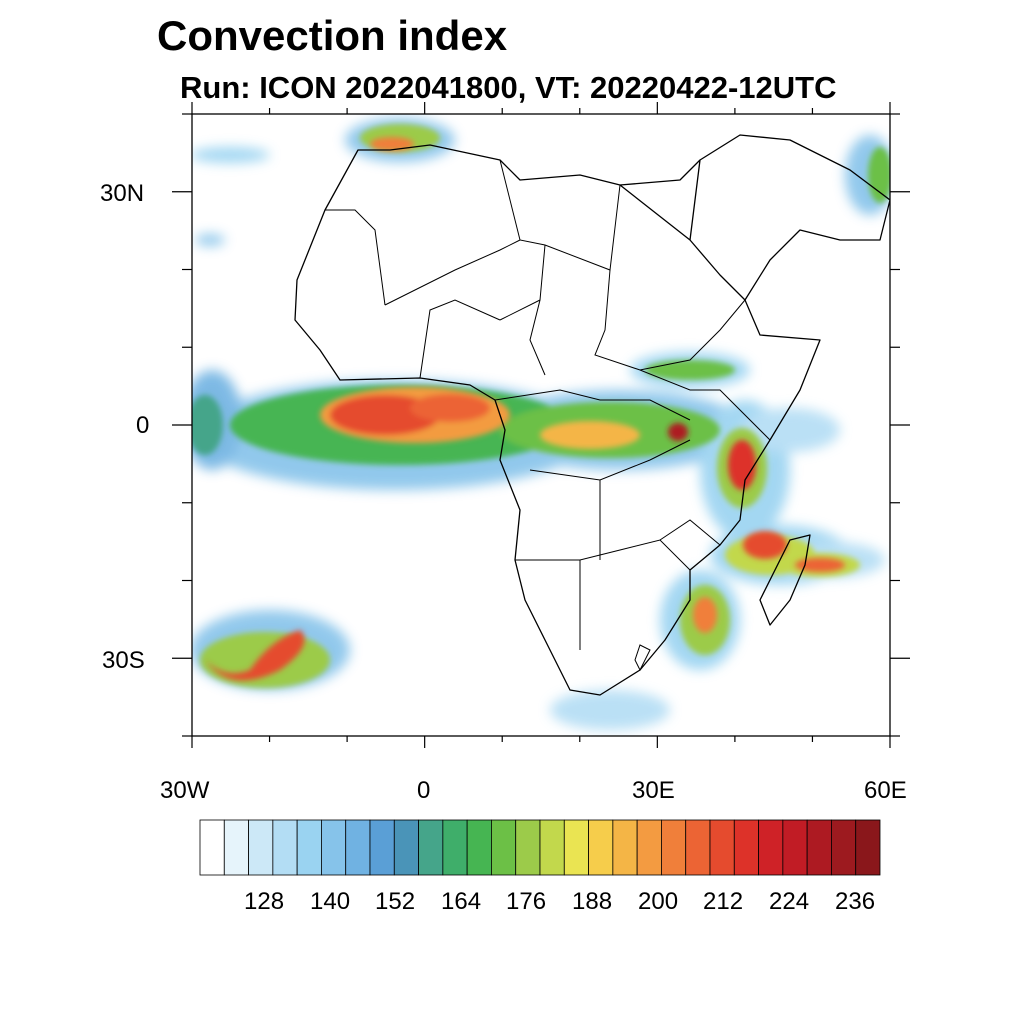 The image size is (1024, 1024). What do you see at coordinates (122, 193) in the screenshot?
I see `lat-tick-label-30n: 30N` at bounding box center [122, 193].